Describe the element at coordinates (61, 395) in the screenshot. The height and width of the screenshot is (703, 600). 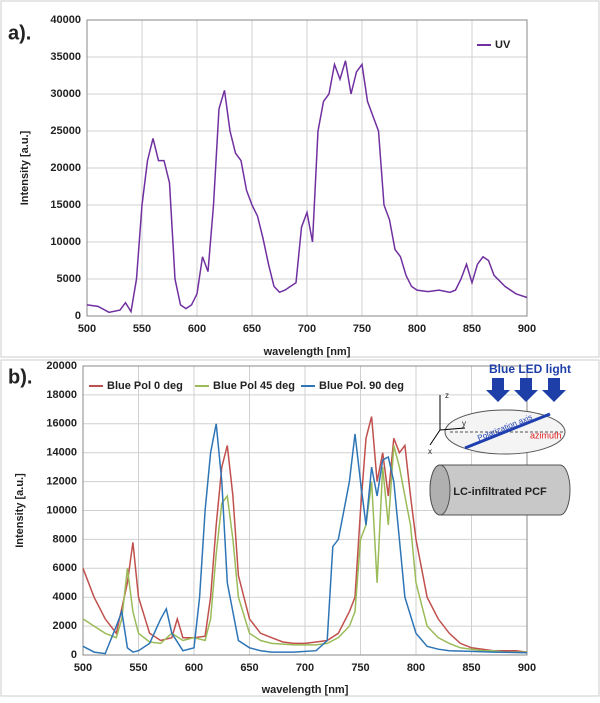
I see `y-tick-label: 18000` at that location.